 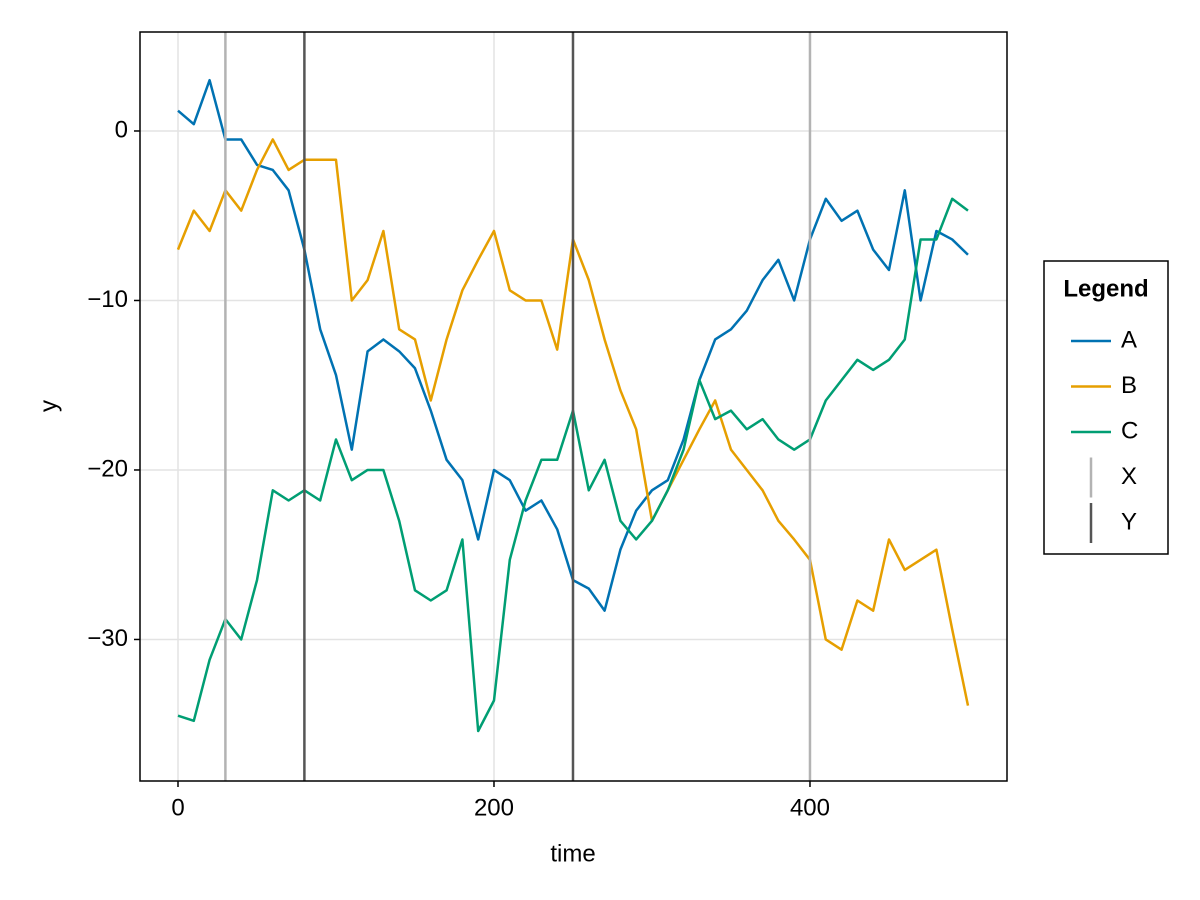 What do you see at coordinates (1129, 521) in the screenshot?
I see `legend-label: Y` at bounding box center [1129, 521].